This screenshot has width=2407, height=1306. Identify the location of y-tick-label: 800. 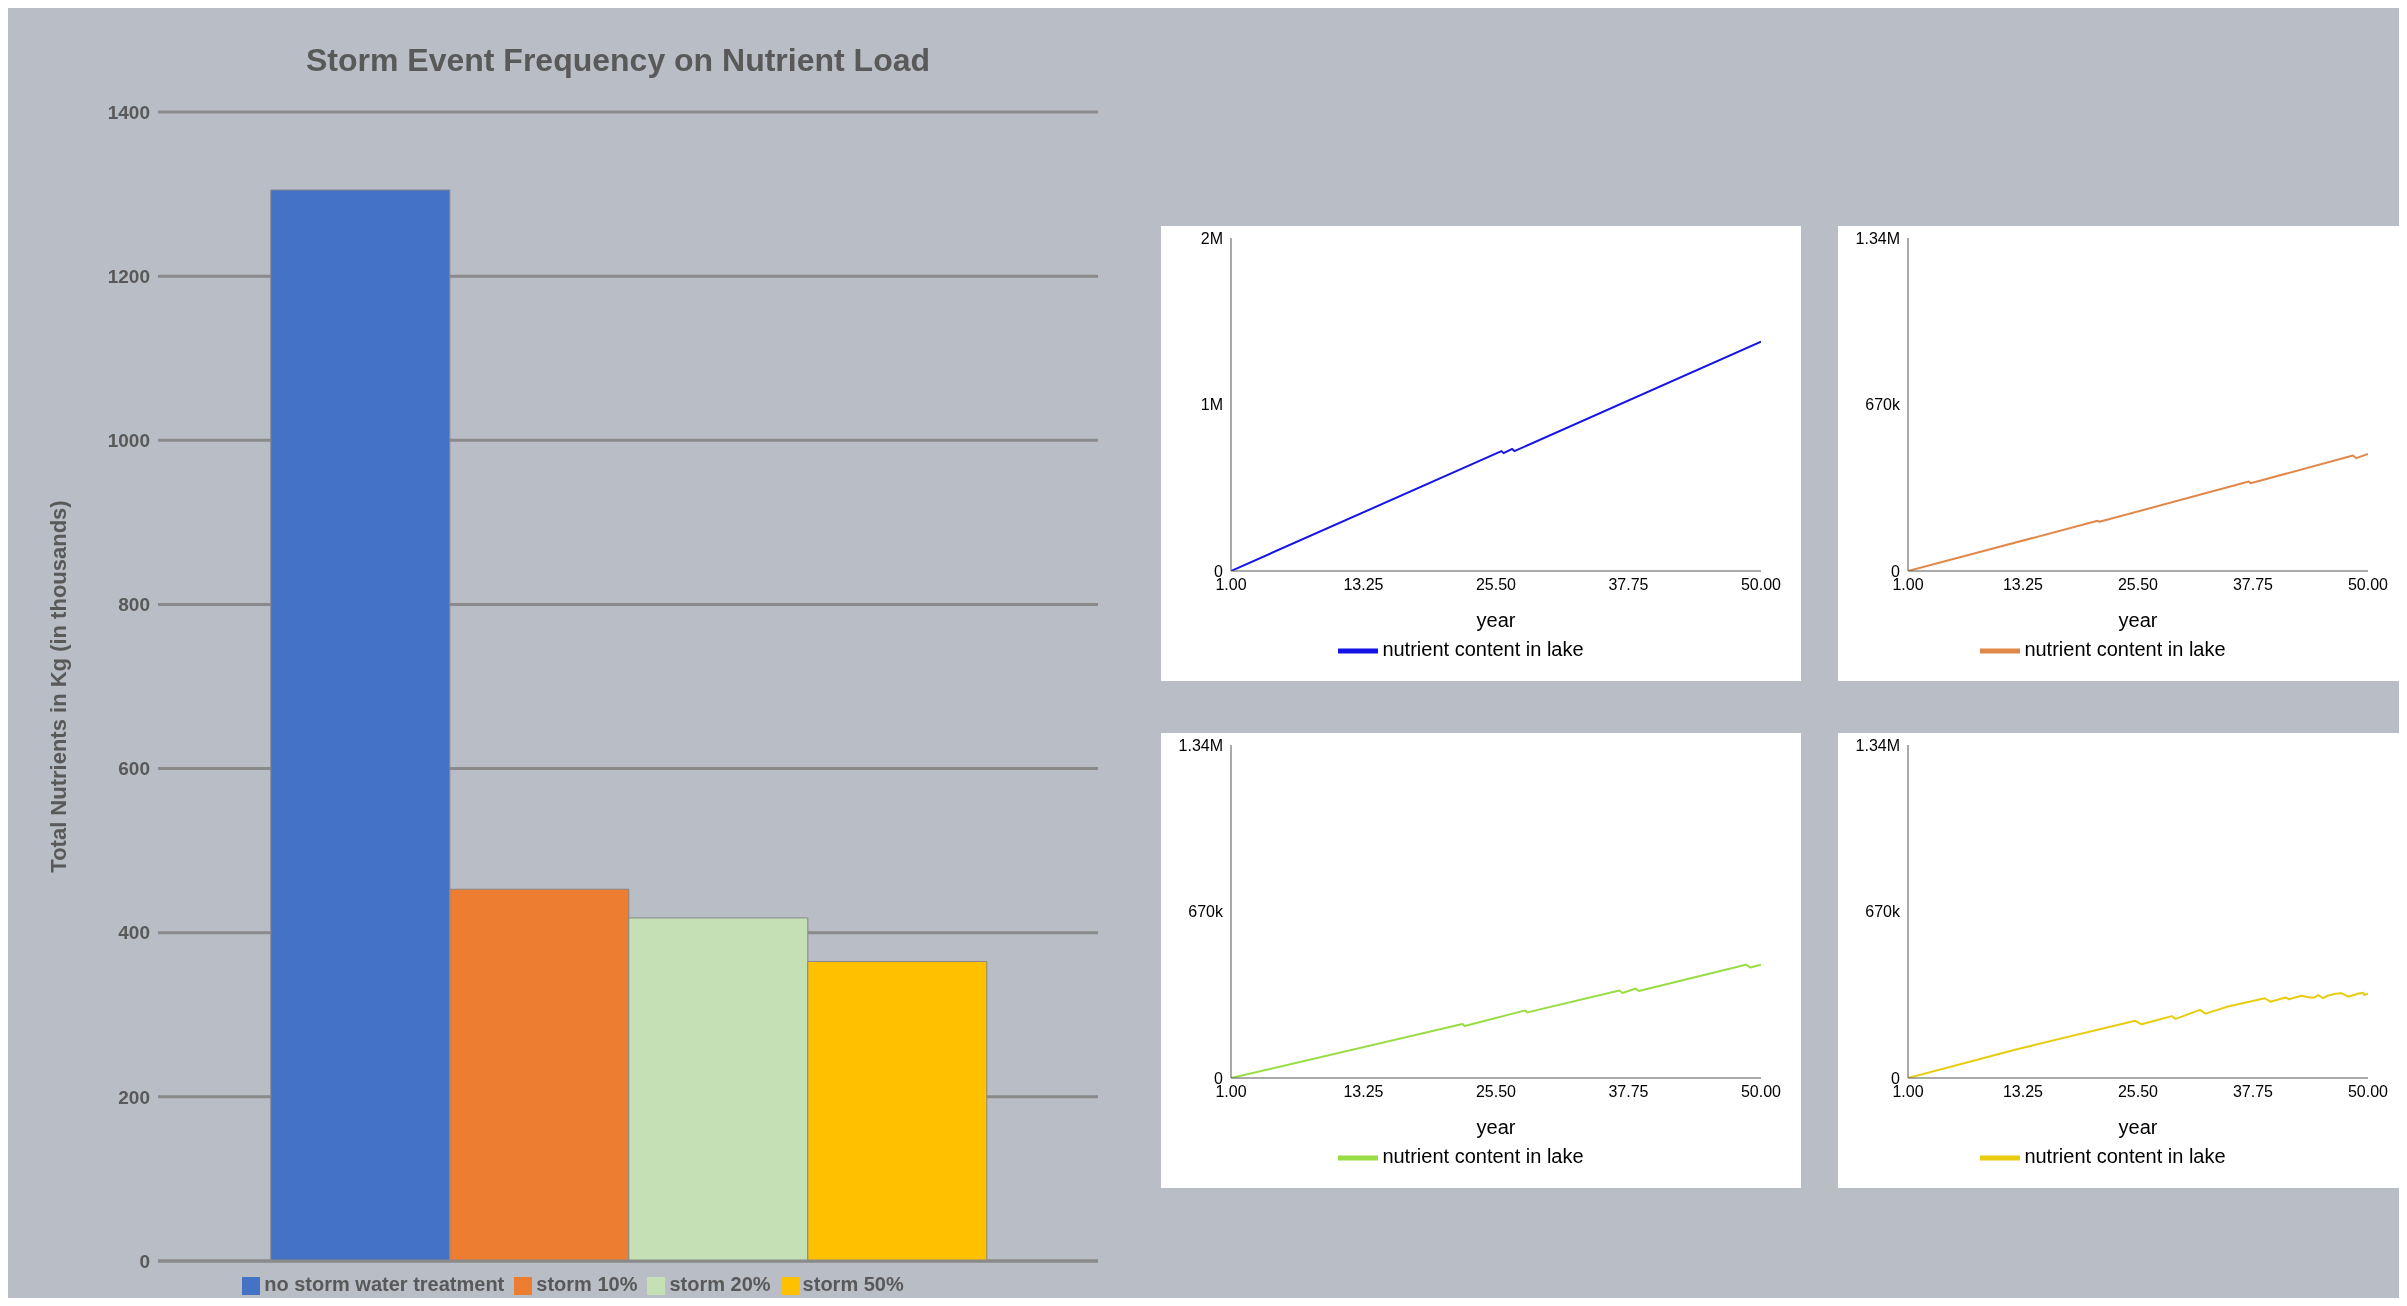
(134, 605).